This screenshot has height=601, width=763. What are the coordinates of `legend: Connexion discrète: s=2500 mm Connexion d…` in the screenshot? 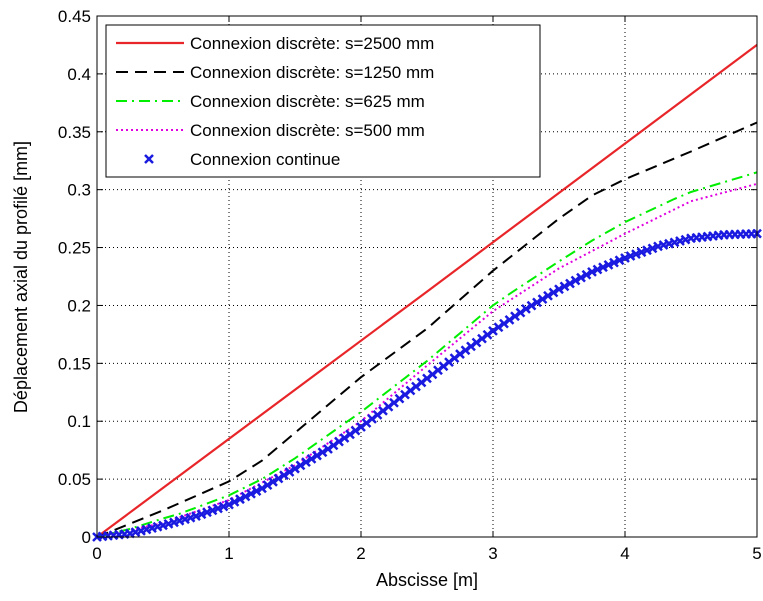 It's located at (323, 101).